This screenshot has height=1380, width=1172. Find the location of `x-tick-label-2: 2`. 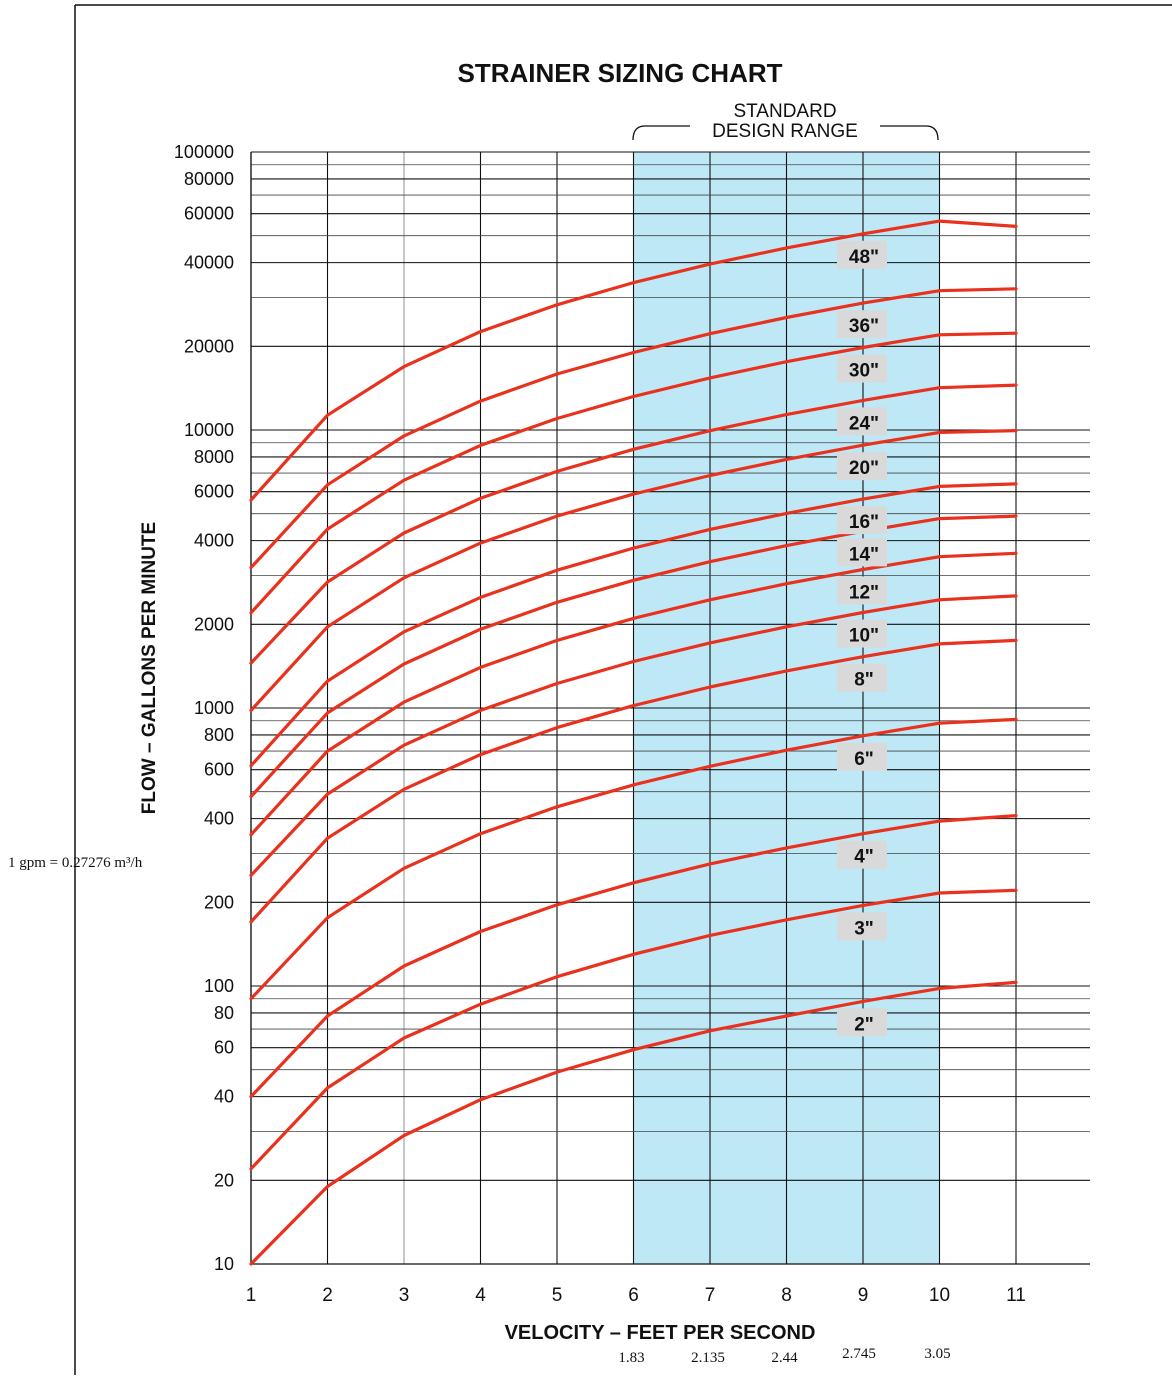

x-tick-label-2: 2 is located at coordinates (327, 1295).